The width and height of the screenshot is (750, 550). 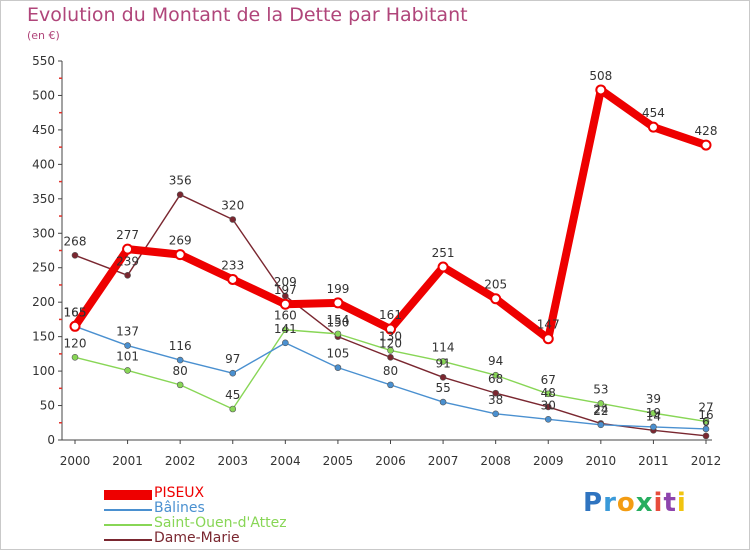 What do you see at coordinates (43, 199) in the screenshot?
I see `y-tick-label: 350` at bounding box center [43, 199].